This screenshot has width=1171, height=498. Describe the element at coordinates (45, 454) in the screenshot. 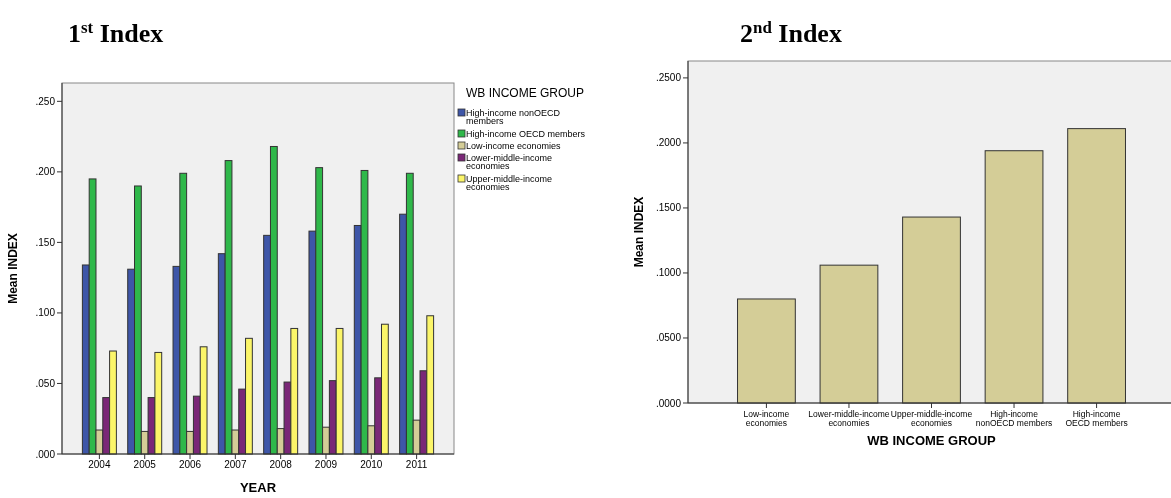

I see `y-tick-label: .000` at that location.